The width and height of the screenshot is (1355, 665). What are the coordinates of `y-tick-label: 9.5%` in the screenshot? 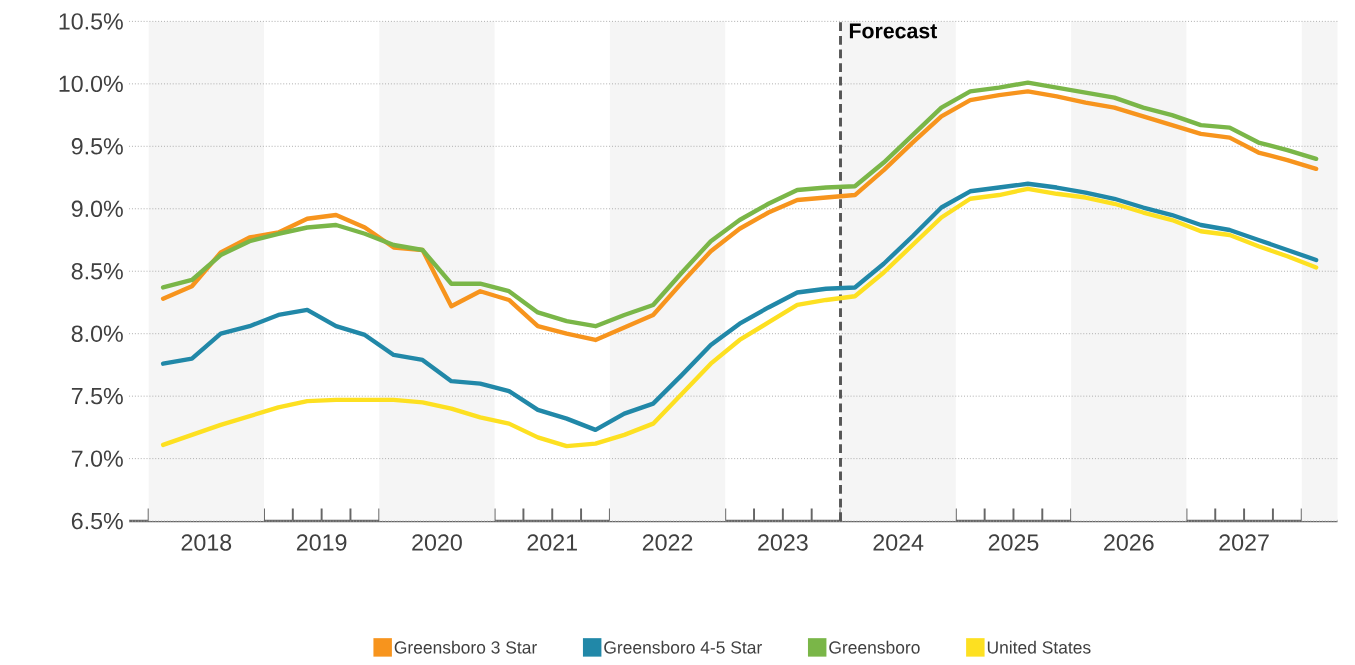 It's located at (97, 146).